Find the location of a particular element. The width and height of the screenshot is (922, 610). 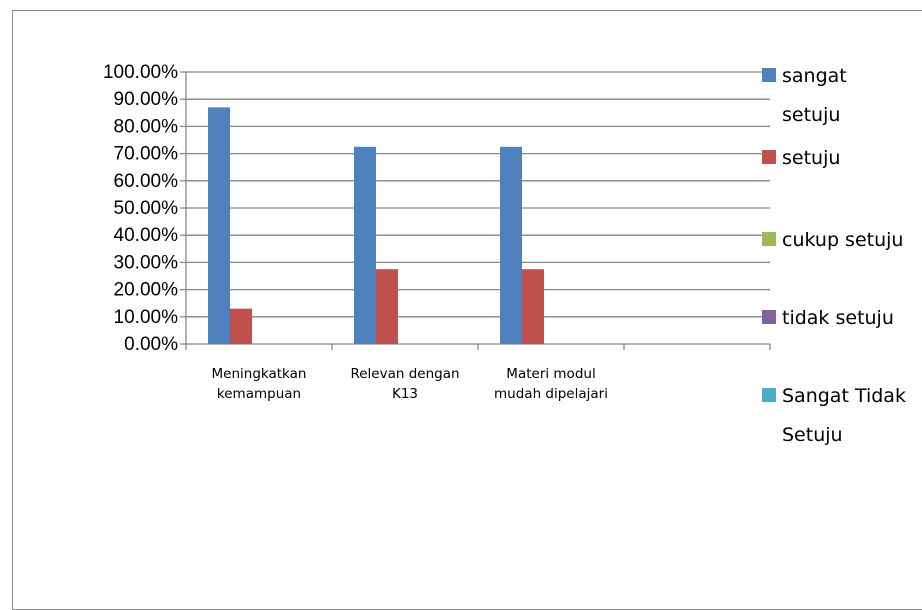

y-tick-label: 30.00% is located at coordinates (146, 262).